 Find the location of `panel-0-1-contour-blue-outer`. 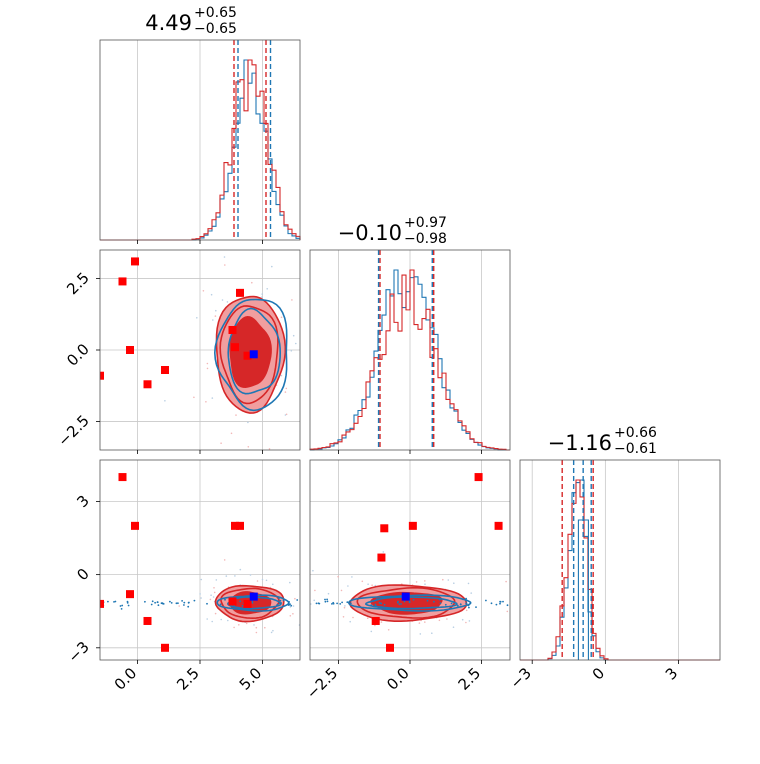

panel-0-1-contour-blue-outer is located at coordinates (250, 355).